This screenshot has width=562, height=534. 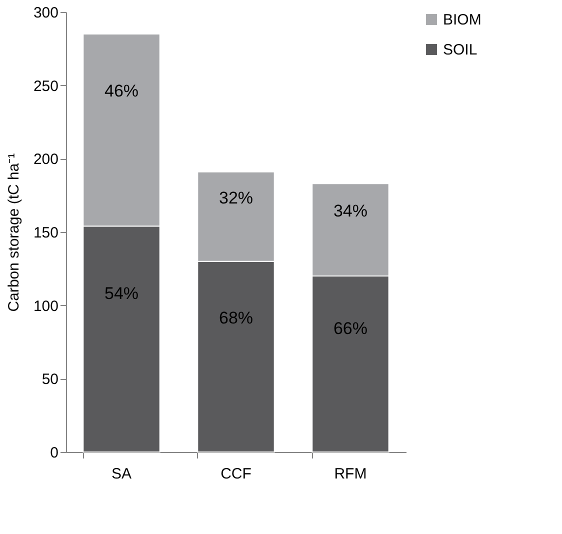 I want to click on y-axis-title: Carbon storage (tC ha⁻¹, so click(x=13, y=232).